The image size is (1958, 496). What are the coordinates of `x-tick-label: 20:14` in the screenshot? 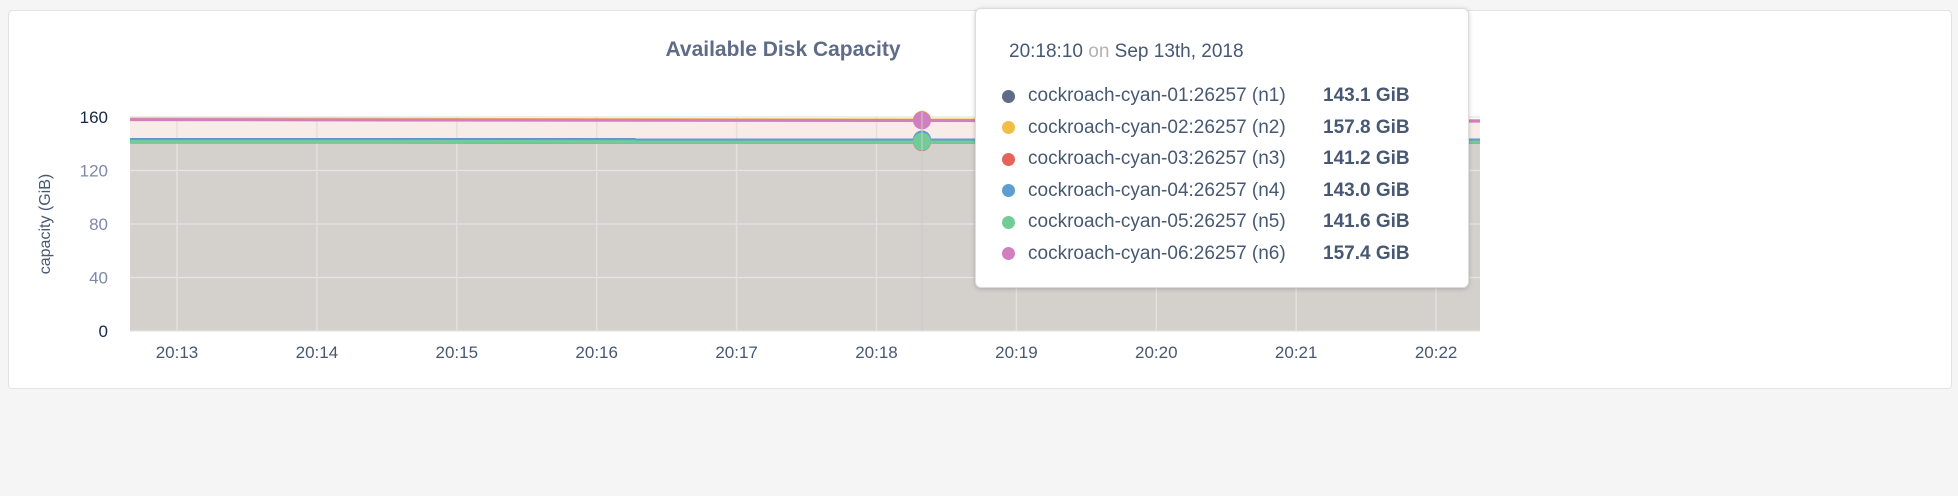 It's located at (317, 352).